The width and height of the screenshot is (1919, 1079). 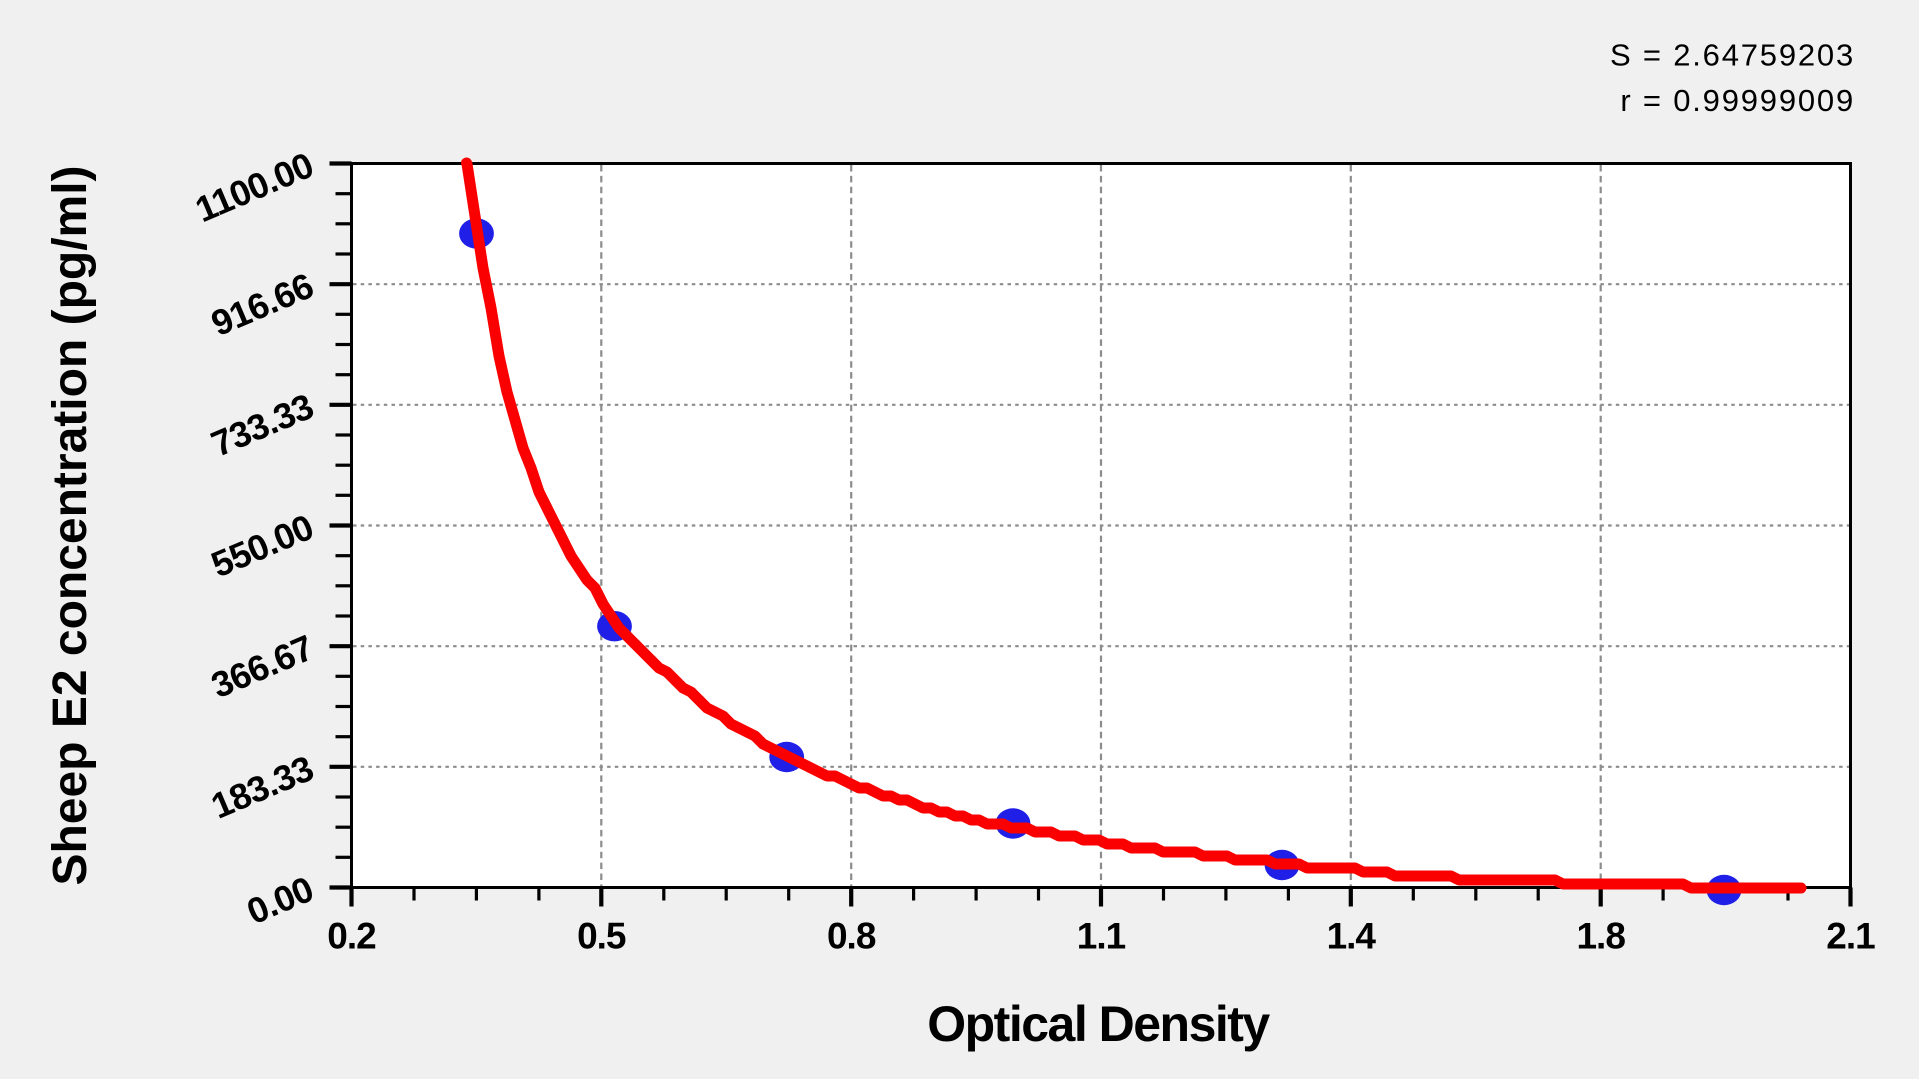 What do you see at coordinates (1352, 936) in the screenshot?
I see `svg-text: 1.4` at bounding box center [1352, 936].